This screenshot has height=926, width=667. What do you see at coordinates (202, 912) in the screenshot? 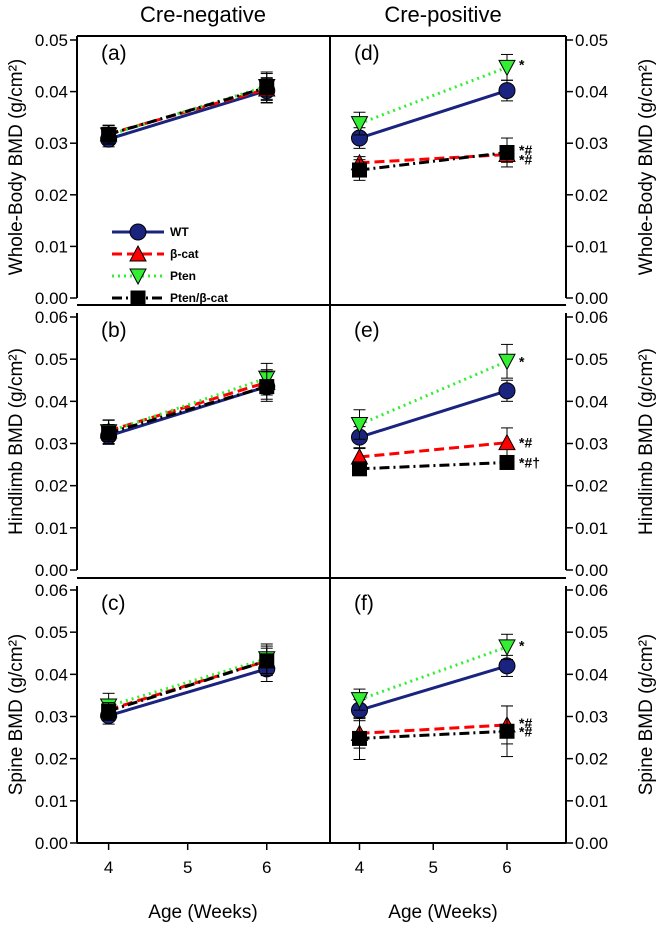
I see `x-axis-label-left: Age (Weeks)` at bounding box center [202, 912].